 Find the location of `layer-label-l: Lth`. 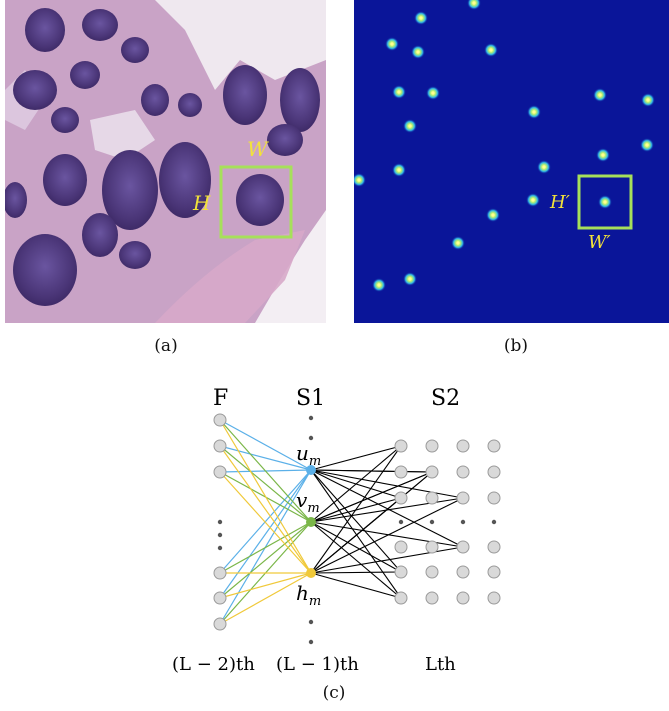

layer-label-l: Lth is located at coordinates (440, 664).